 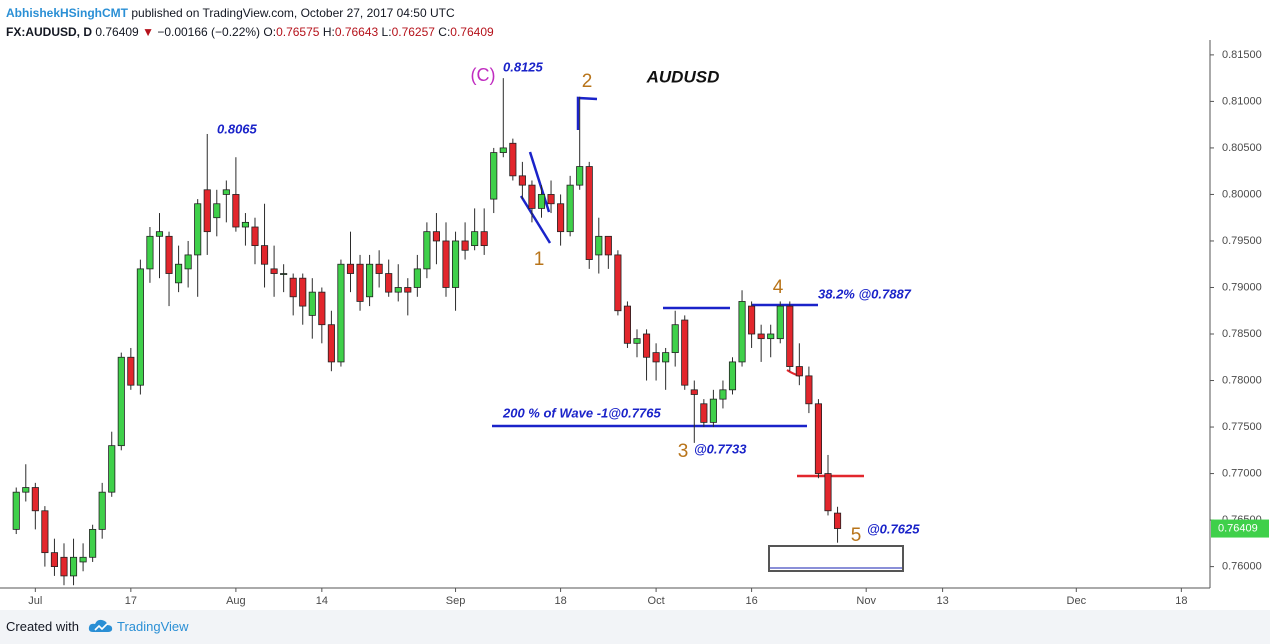 What do you see at coordinates (444, 32) in the screenshot?
I see `c-label: C:` at bounding box center [444, 32].